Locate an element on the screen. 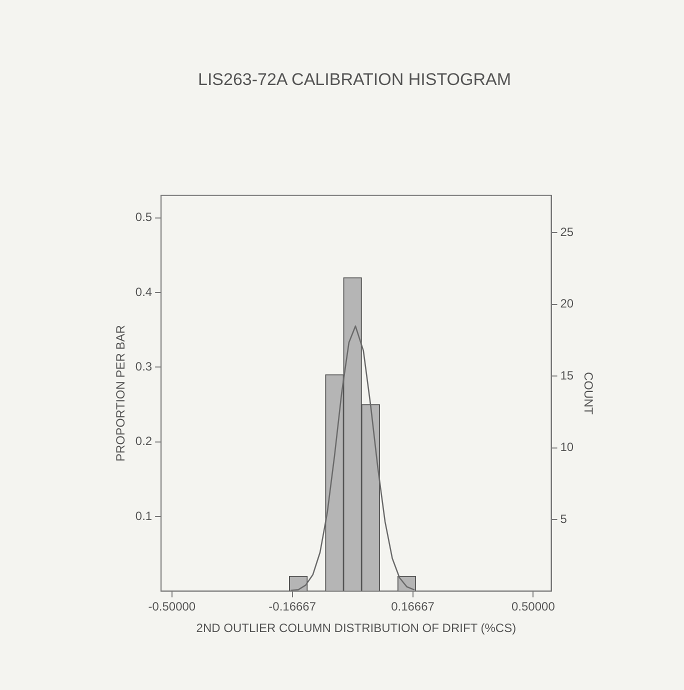 The width and height of the screenshot is (684, 690). x-tick-label: -0.50000 is located at coordinates (172, 607).